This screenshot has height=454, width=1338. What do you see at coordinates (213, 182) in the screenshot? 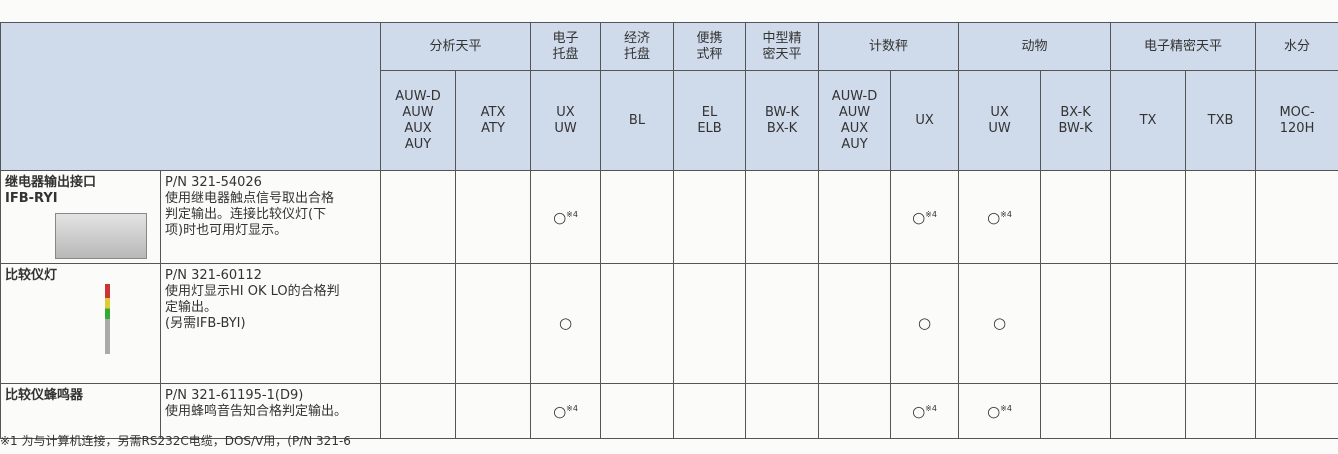
I see `part-number: P/N 321-54026` at bounding box center [213, 182].